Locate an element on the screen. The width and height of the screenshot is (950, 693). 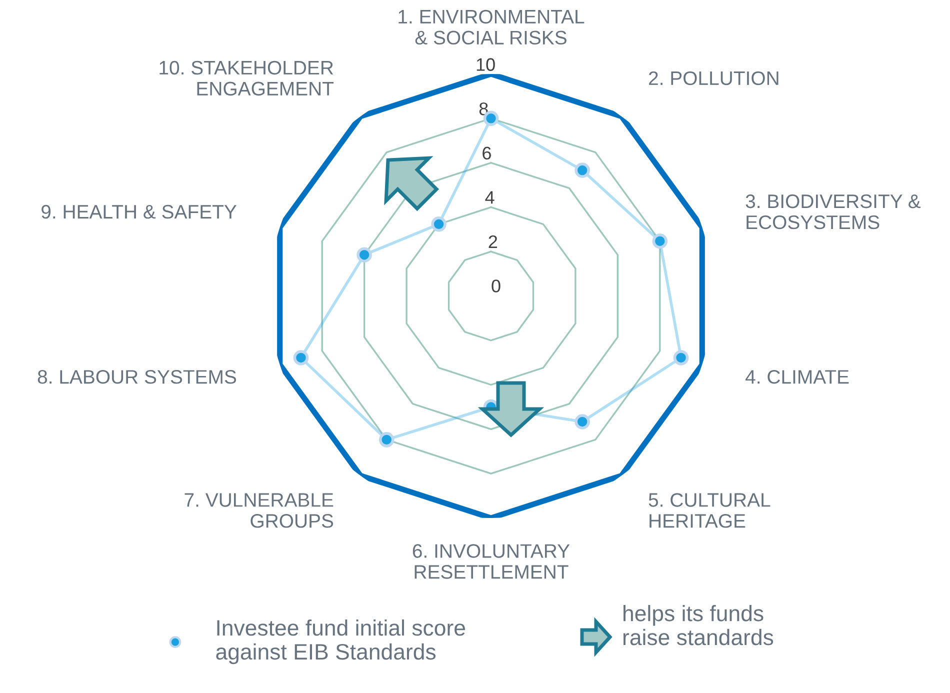
spoke-label: 9. HEALTH & SAFETY is located at coordinates (139, 211).